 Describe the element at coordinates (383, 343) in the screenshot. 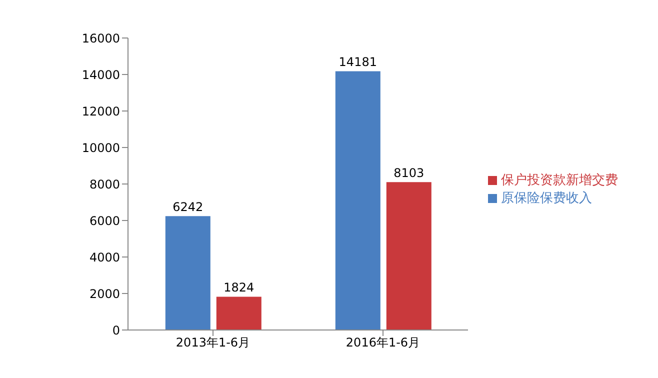

I see `x-tick-label: 2016年1-6月` at that location.